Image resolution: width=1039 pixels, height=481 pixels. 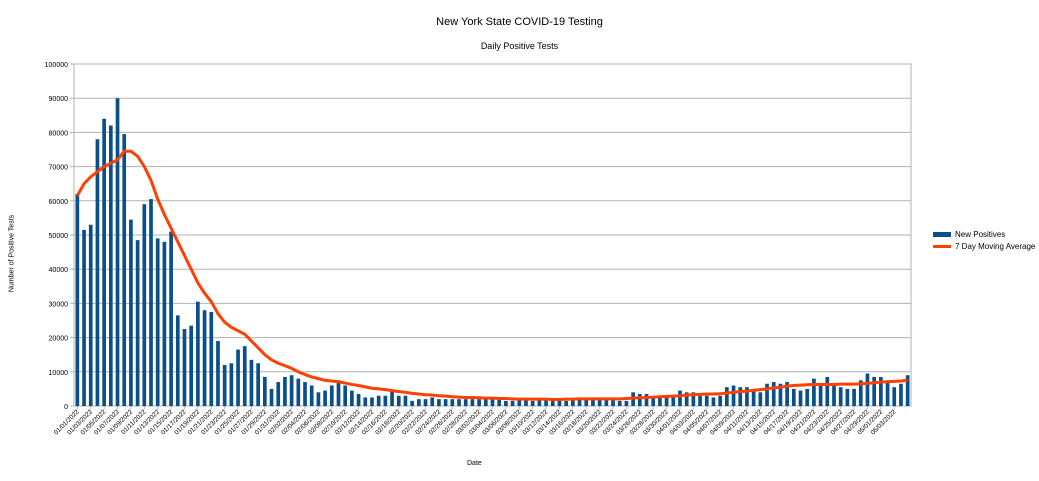 I want to click on legend-swatch-line, so click(x=942, y=246).